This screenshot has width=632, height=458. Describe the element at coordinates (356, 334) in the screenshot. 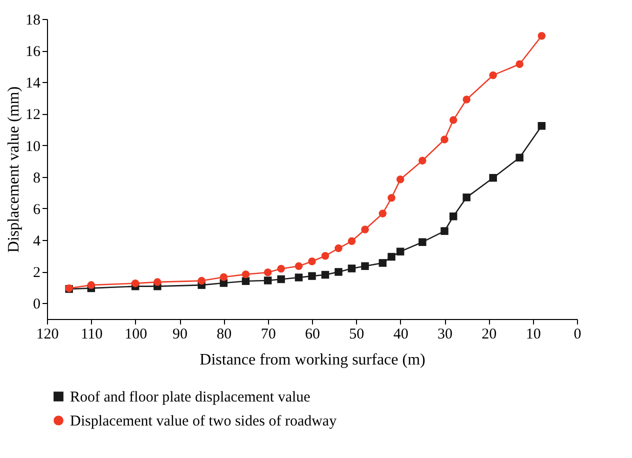

I see `x-tick-label: 50` at that location.